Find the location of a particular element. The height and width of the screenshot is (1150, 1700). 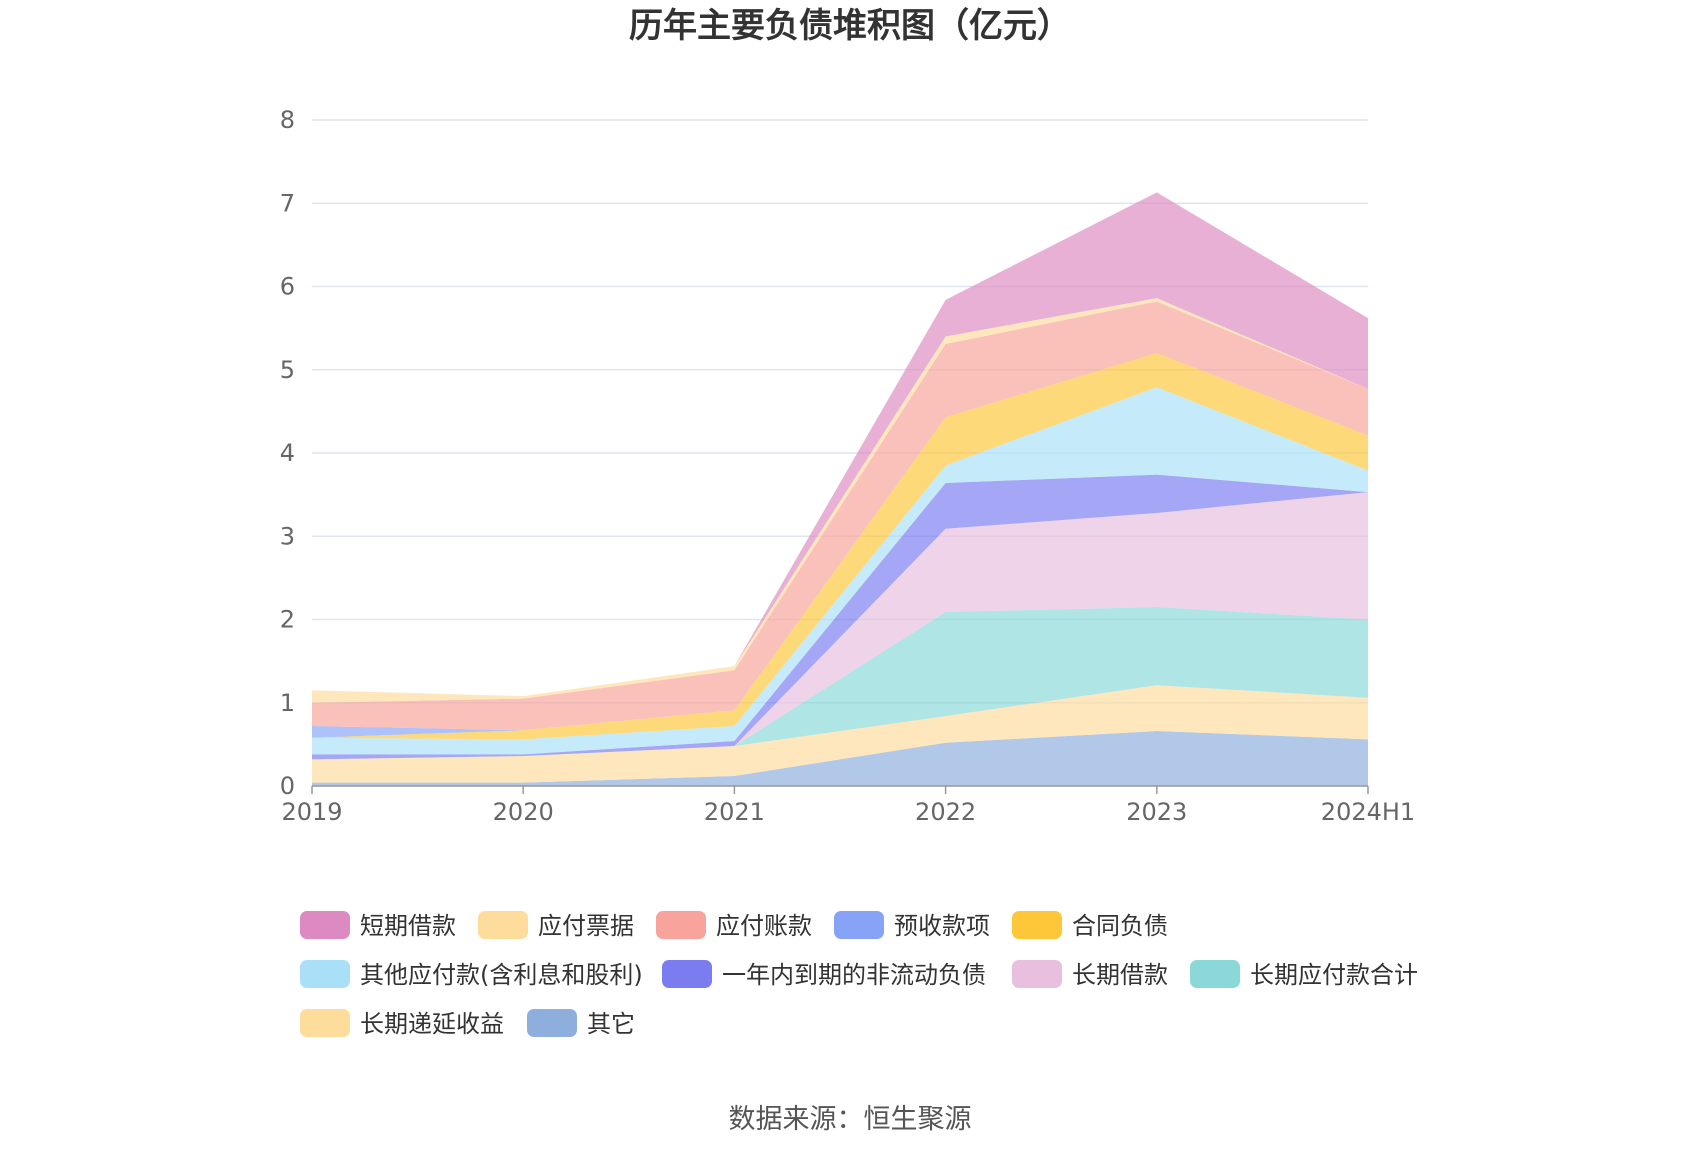

legend-item: 长期应付款合计 is located at coordinates (1304, 974).